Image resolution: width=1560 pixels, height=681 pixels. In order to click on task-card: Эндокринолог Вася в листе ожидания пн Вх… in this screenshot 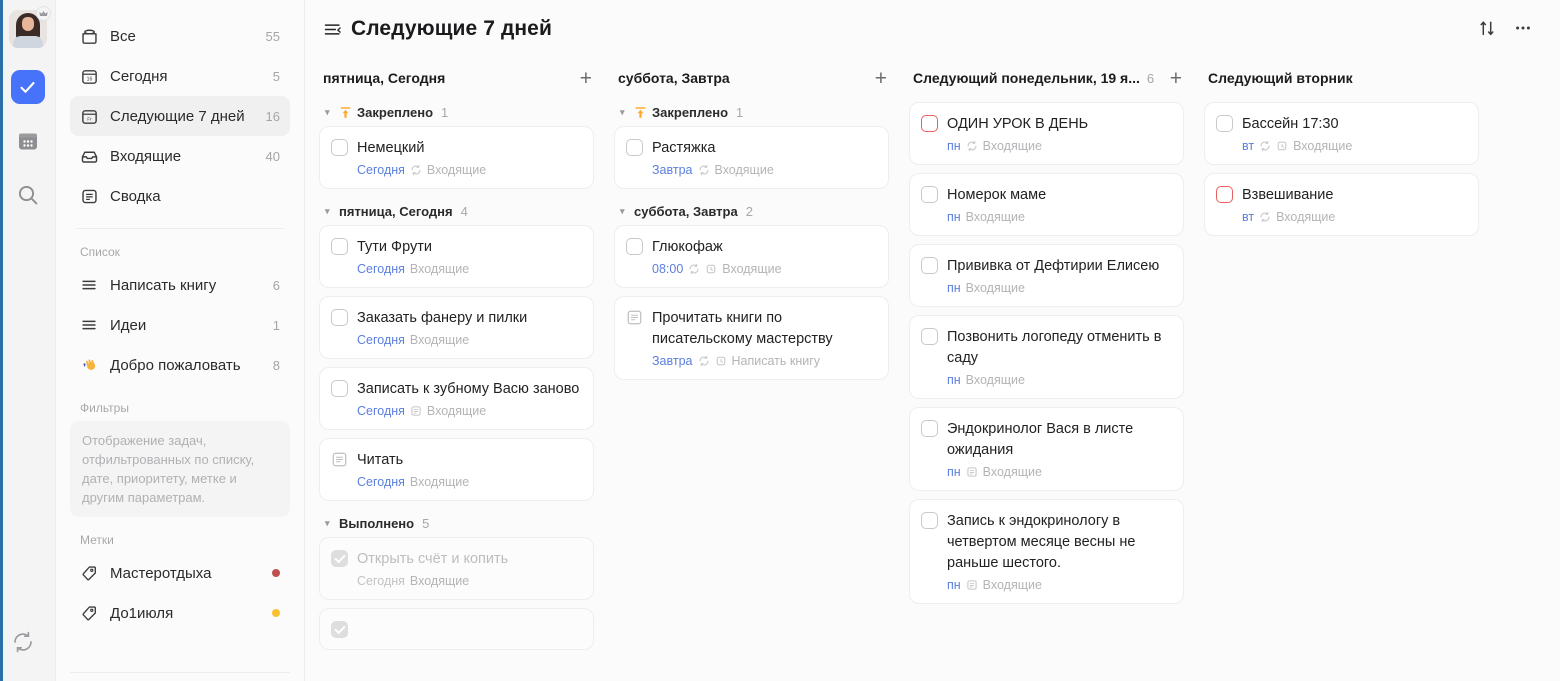, I will do `click(1046, 449)`.